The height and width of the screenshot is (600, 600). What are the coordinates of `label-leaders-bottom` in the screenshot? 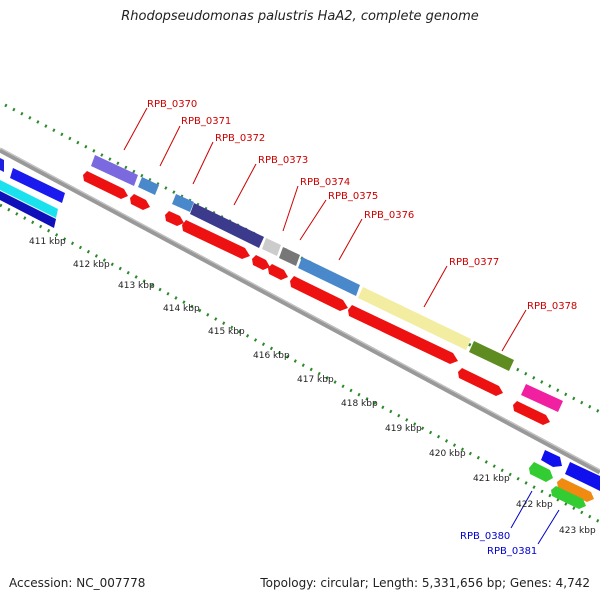 It's located at (535, 517).